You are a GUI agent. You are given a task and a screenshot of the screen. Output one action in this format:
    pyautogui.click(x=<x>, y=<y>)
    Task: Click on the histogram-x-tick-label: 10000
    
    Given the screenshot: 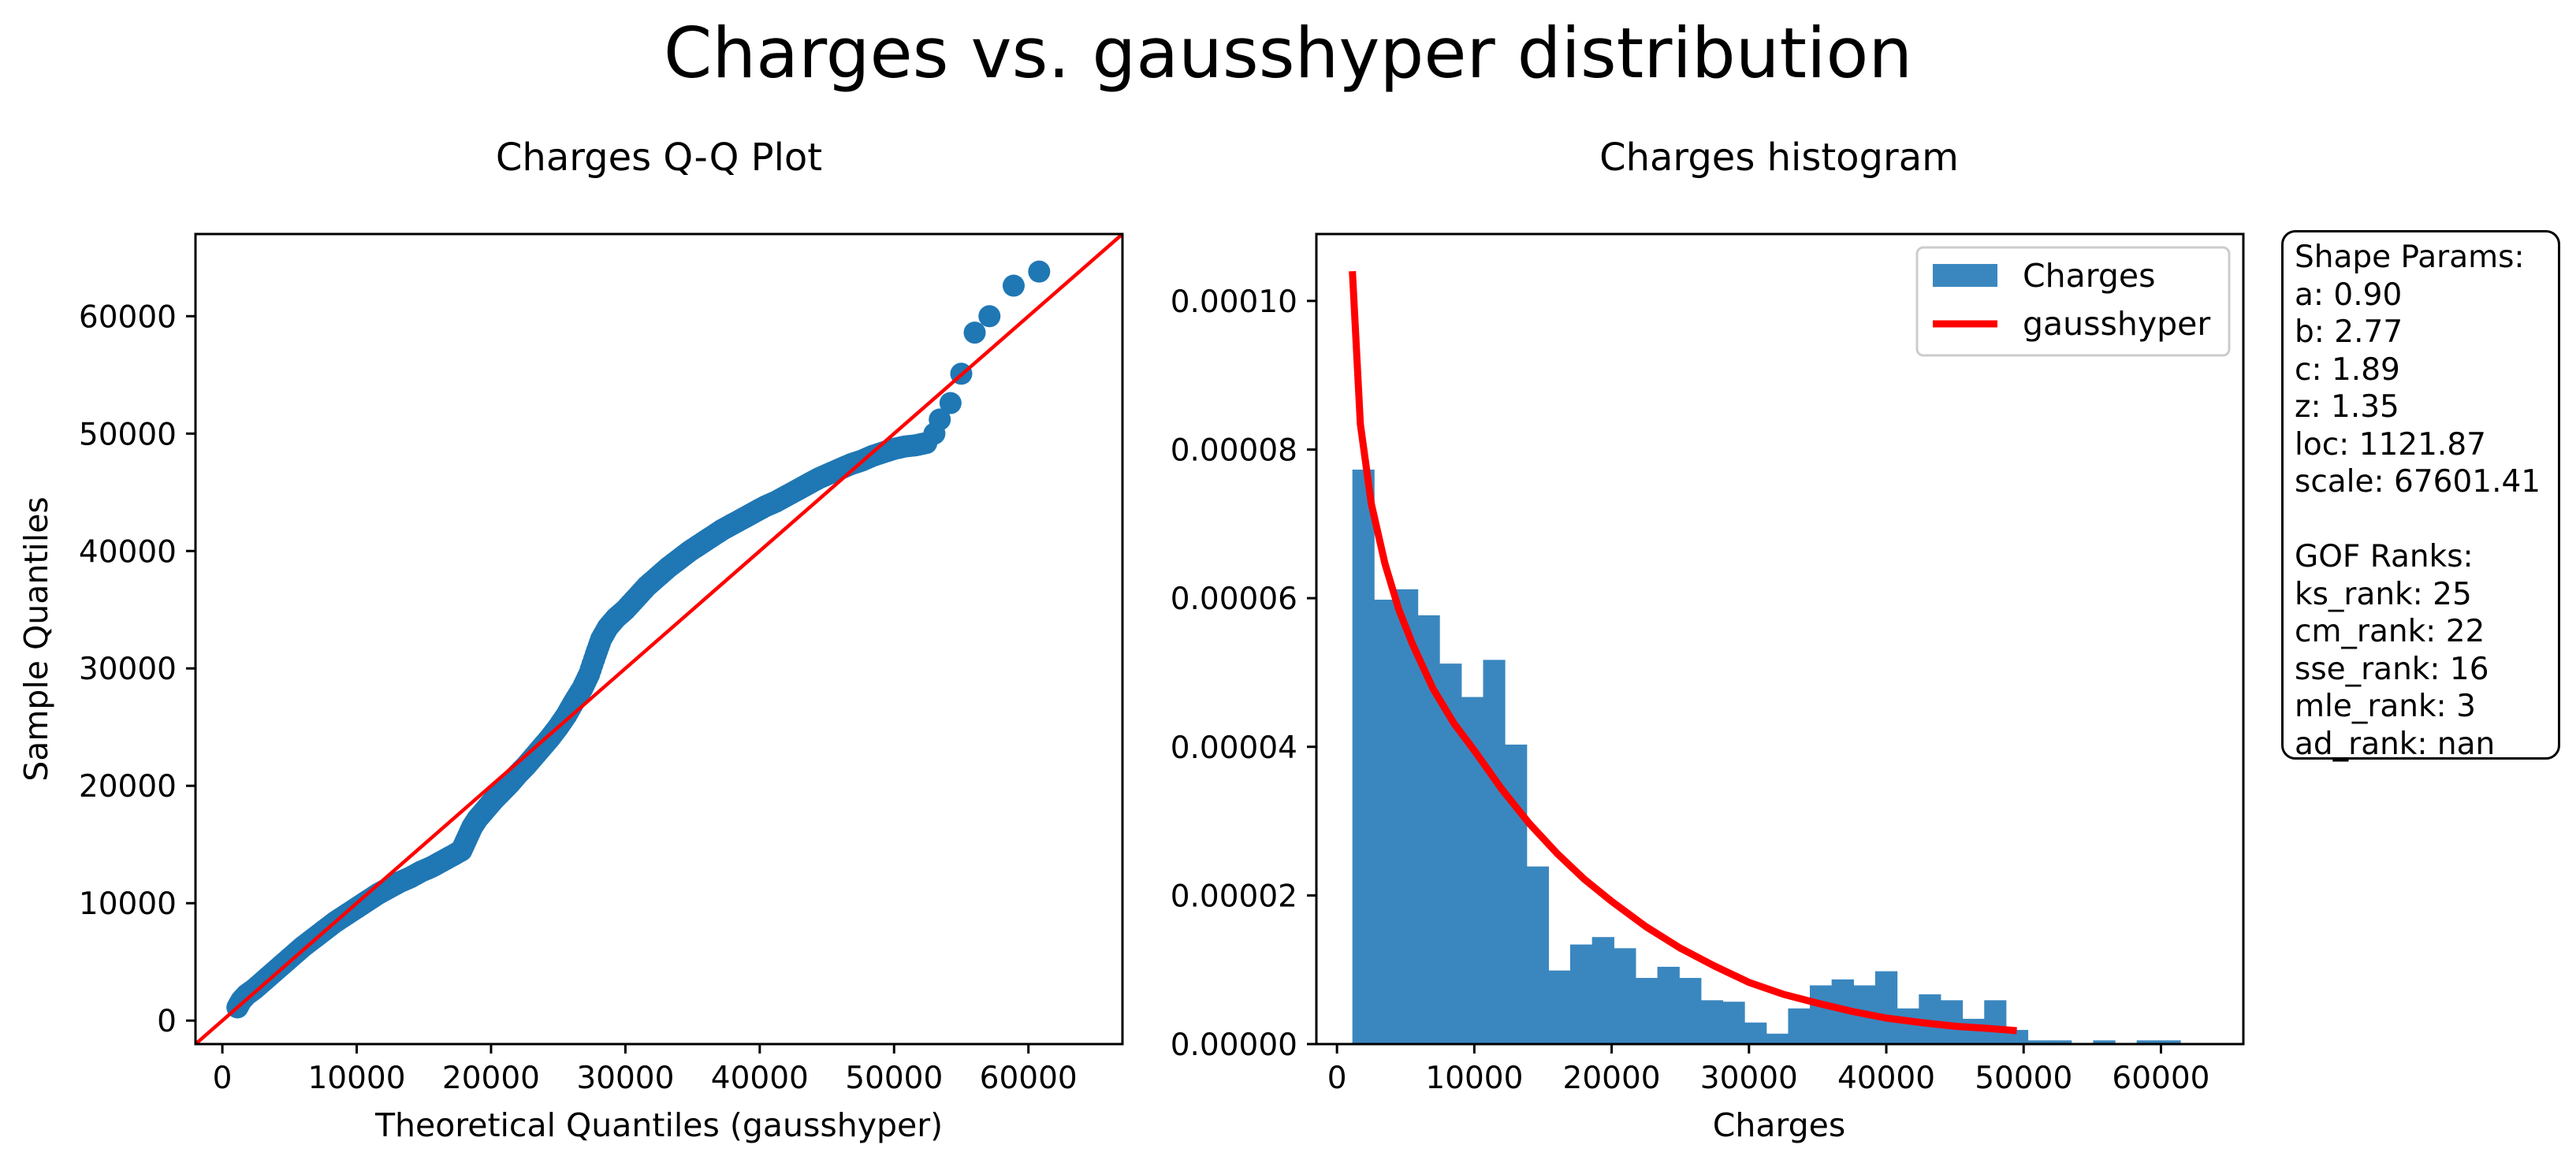 What is the action you would take?
    pyautogui.click(x=1474, y=1078)
    